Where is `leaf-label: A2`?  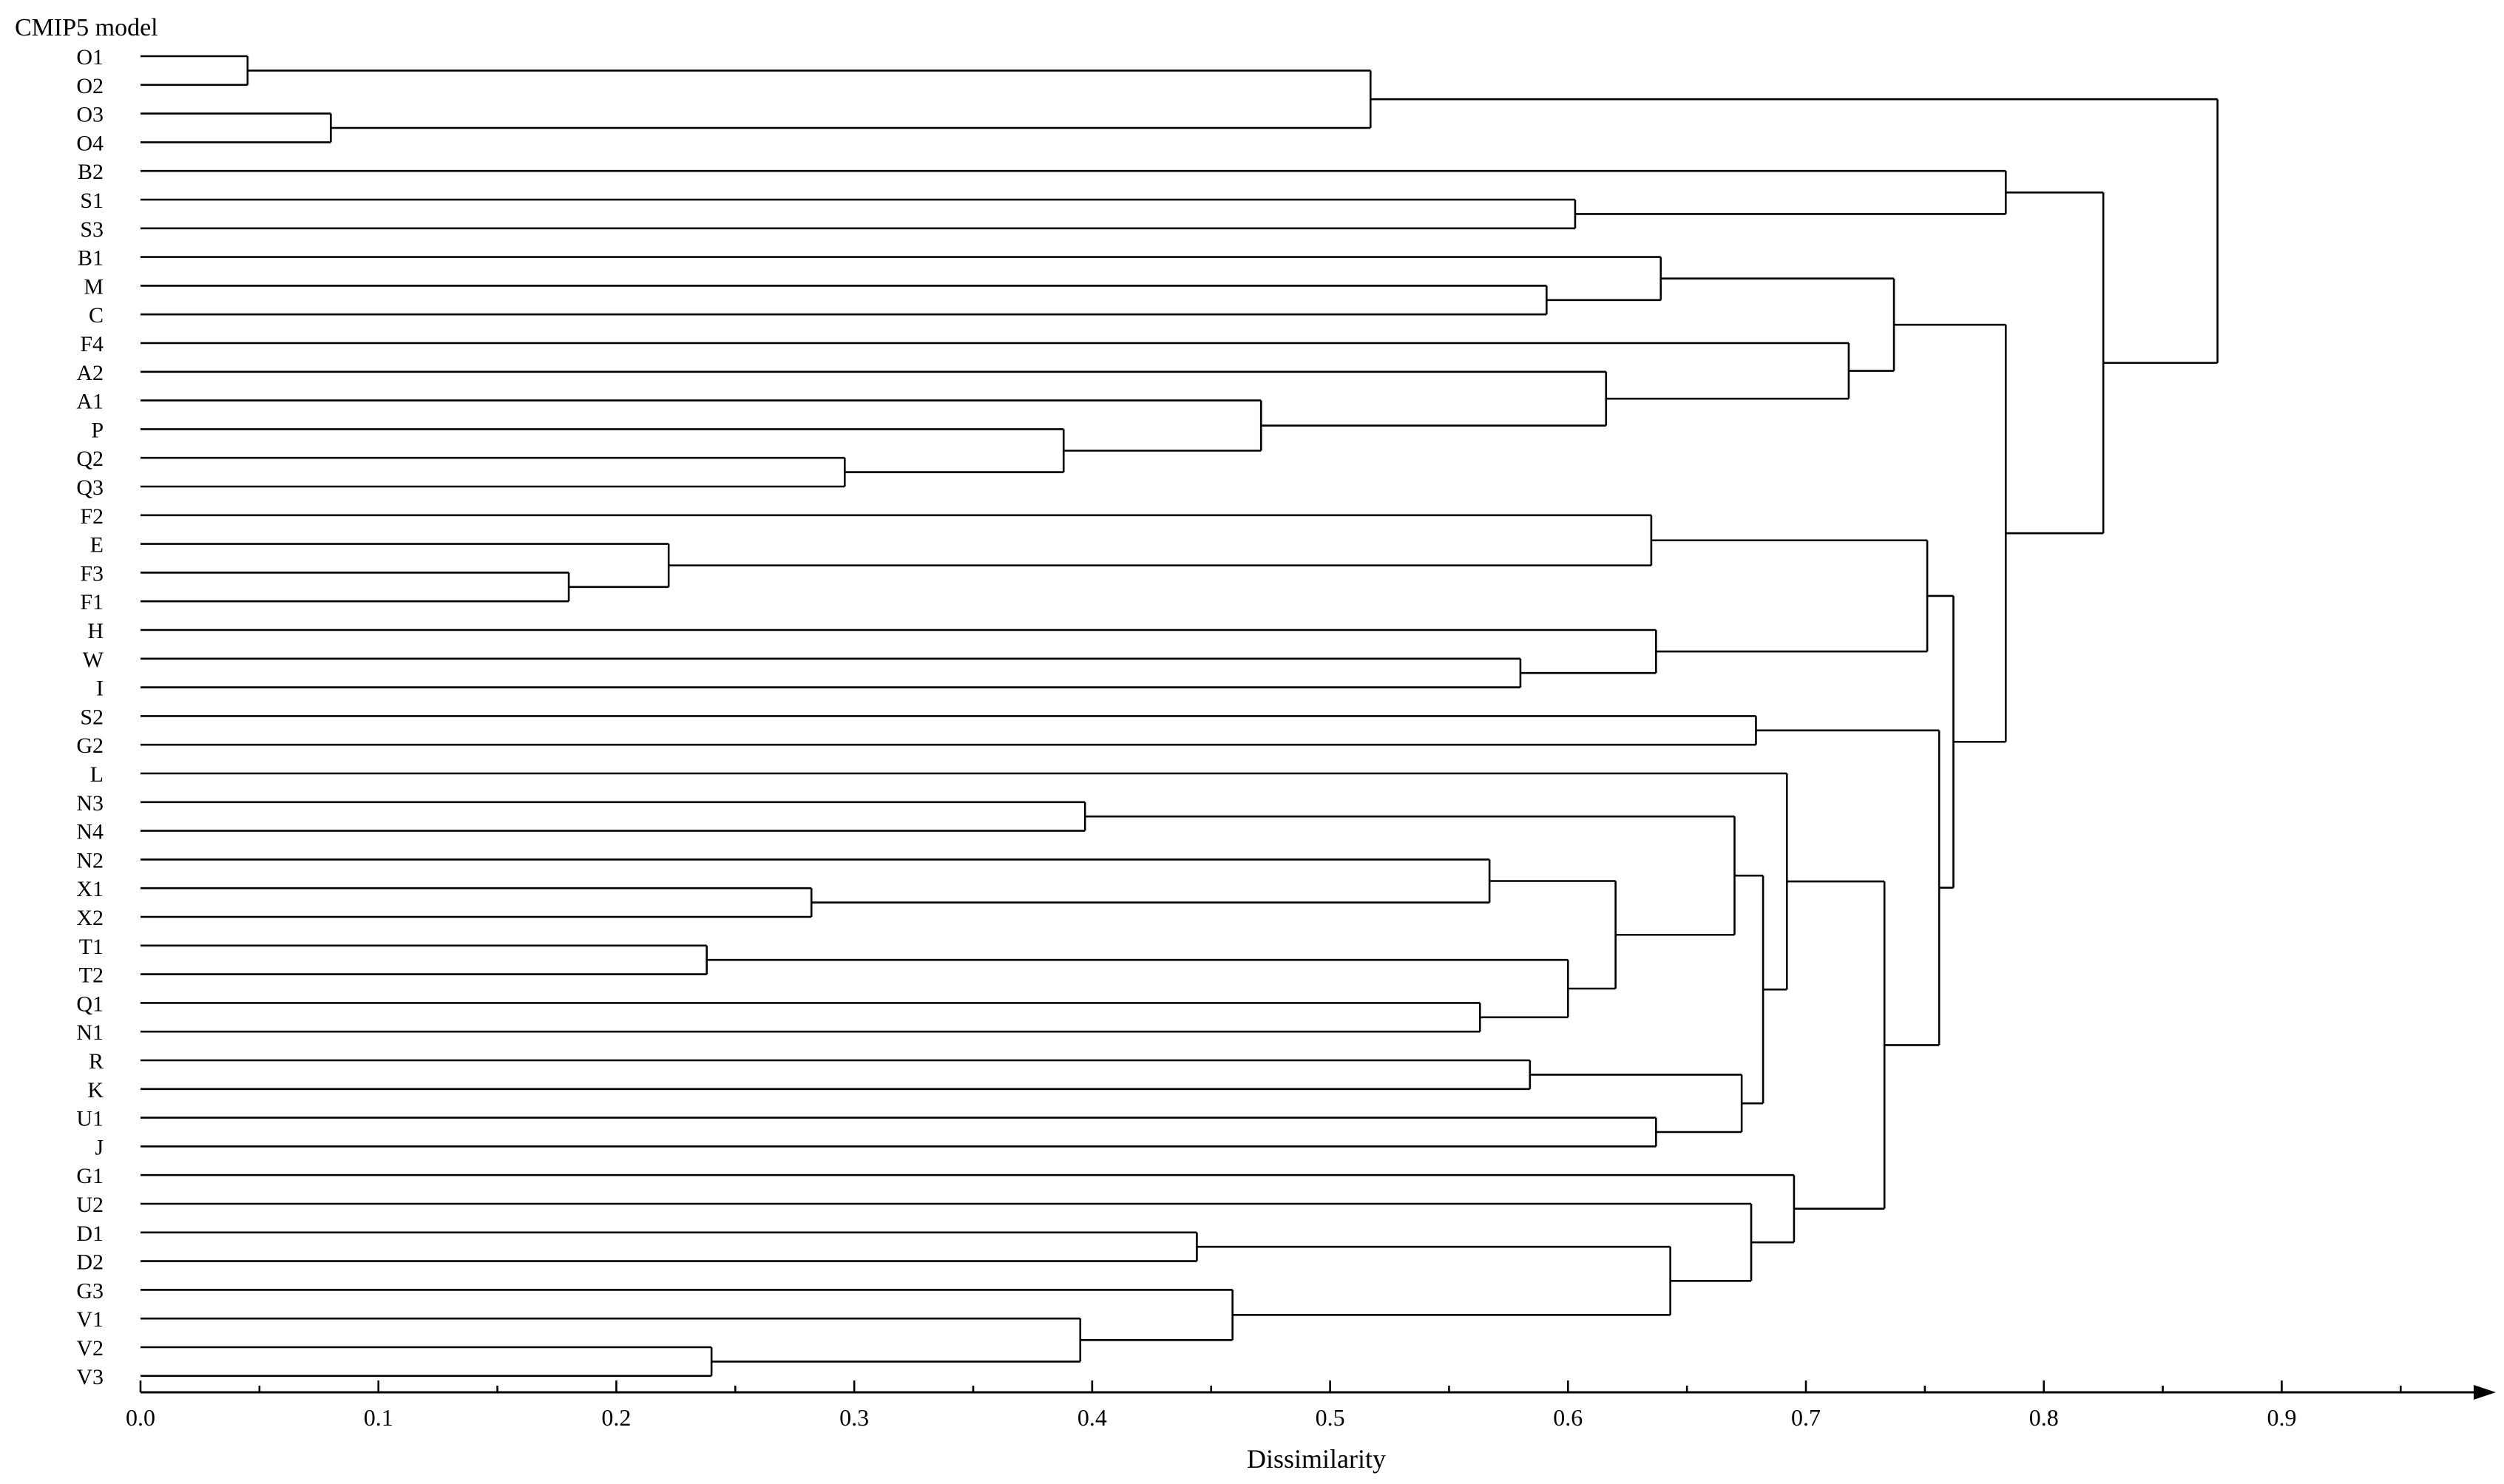
leaf-label: A2 is located at coordinates (90, 373).